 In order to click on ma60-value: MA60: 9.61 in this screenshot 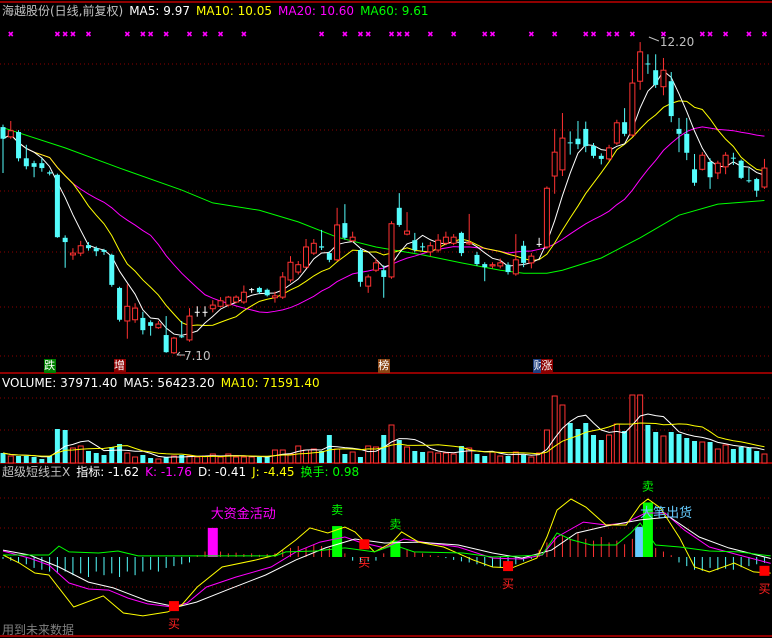, I will do `click(394, 11)`.